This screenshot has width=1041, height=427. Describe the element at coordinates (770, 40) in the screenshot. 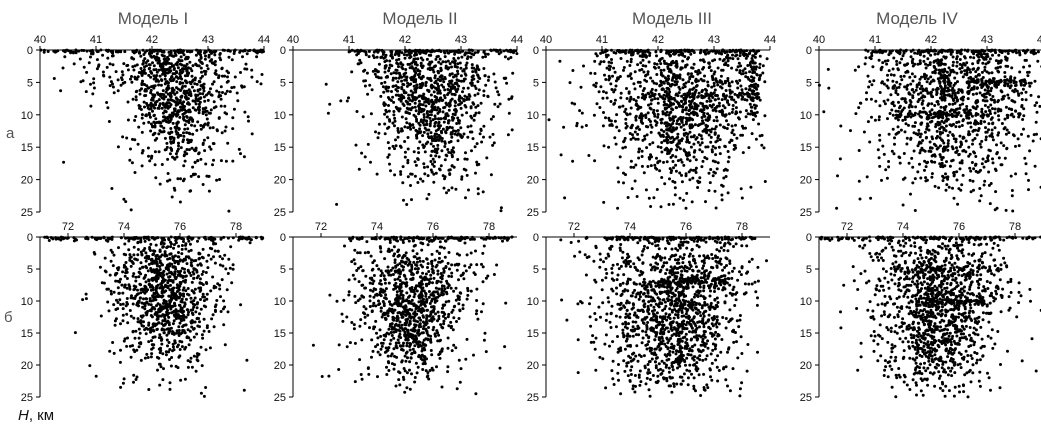

I see `x-tick-label: 44` at that location.